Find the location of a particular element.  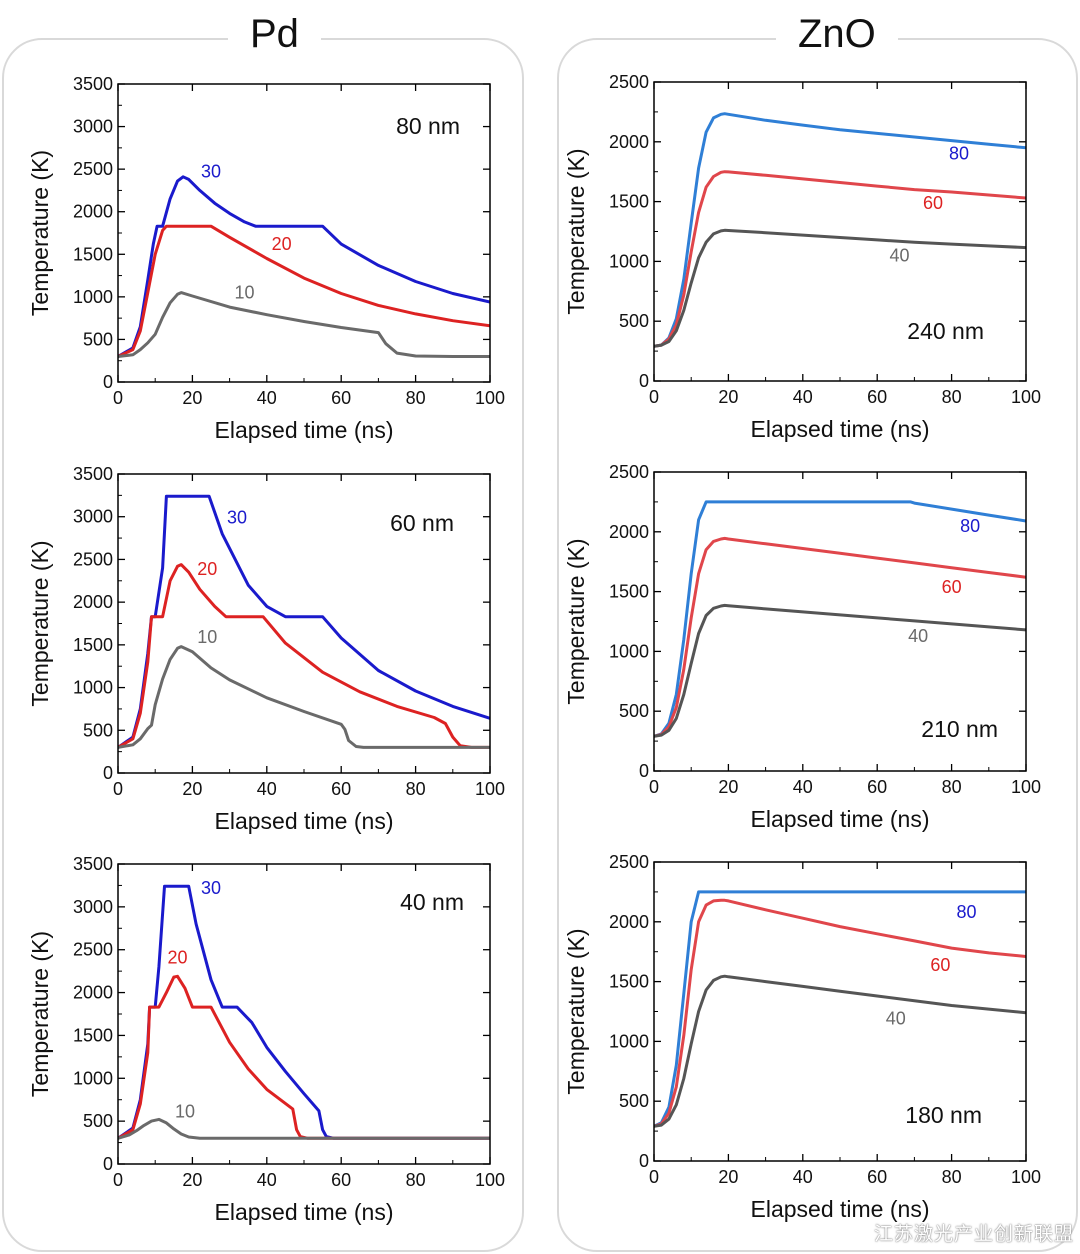

zno-180-xtick-label: 80 is located at coordinates (952, 1177).